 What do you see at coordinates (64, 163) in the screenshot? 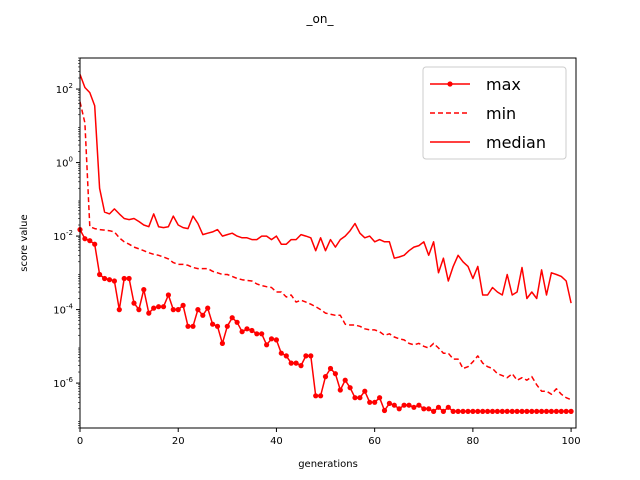
I see `y-tick-label: 10⁰` at bounding box center [64, 163].